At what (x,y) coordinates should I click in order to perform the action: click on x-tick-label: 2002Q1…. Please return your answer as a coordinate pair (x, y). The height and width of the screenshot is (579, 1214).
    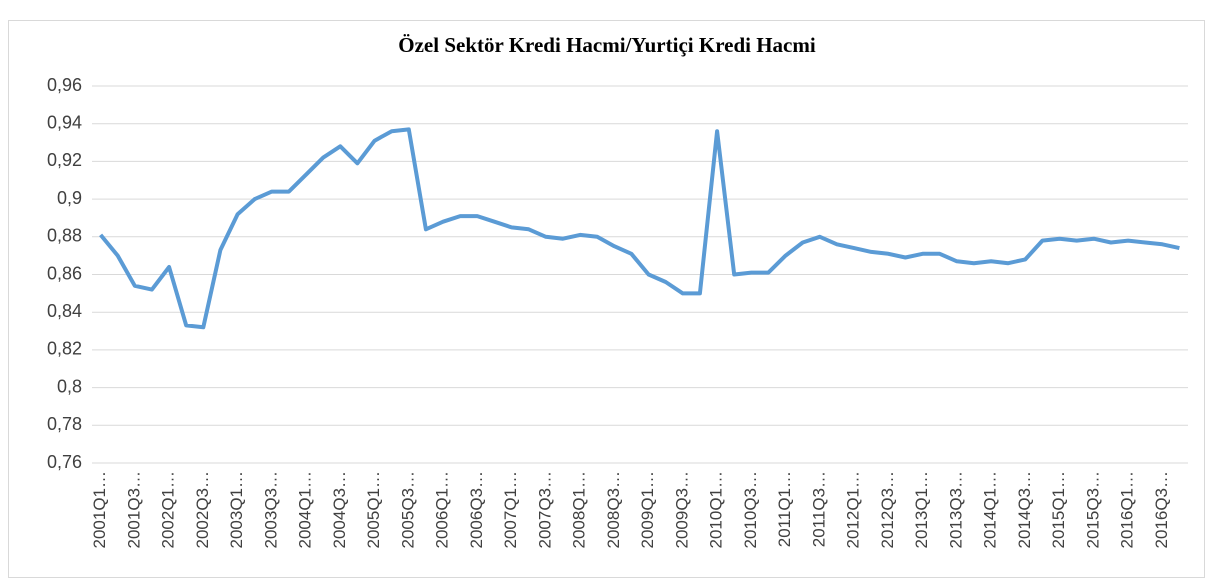
    Looking at the image, I should click on (168, 510).